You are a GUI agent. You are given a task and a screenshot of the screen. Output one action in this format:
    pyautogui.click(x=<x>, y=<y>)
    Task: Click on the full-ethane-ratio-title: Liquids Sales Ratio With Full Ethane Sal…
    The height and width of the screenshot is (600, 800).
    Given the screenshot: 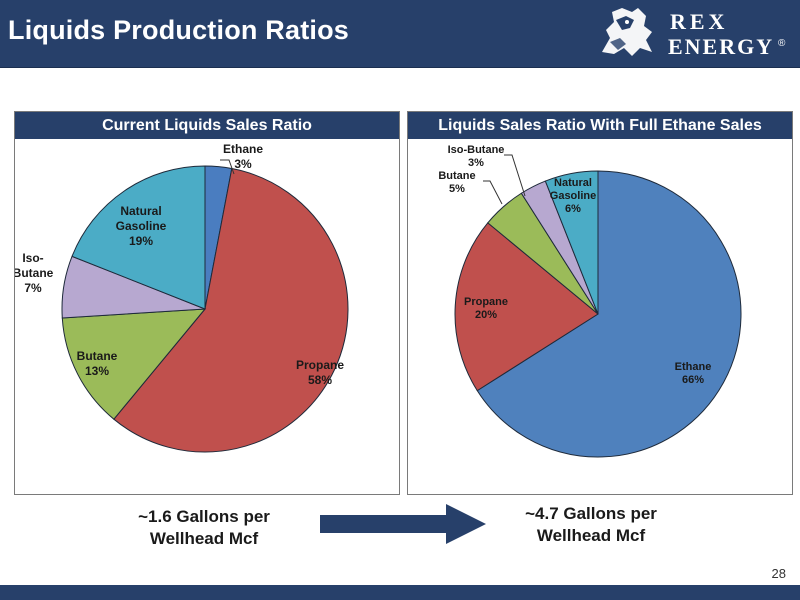 What is the action you would take?
    pyautogui.click(x=600, y=125)
    